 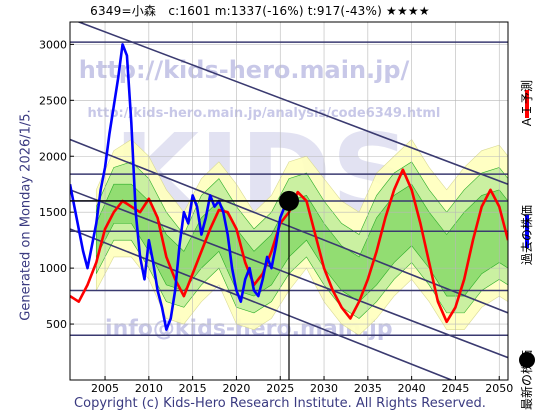 I want to click on x-tick-label-2035: 2035, so click(x=368, y=388).